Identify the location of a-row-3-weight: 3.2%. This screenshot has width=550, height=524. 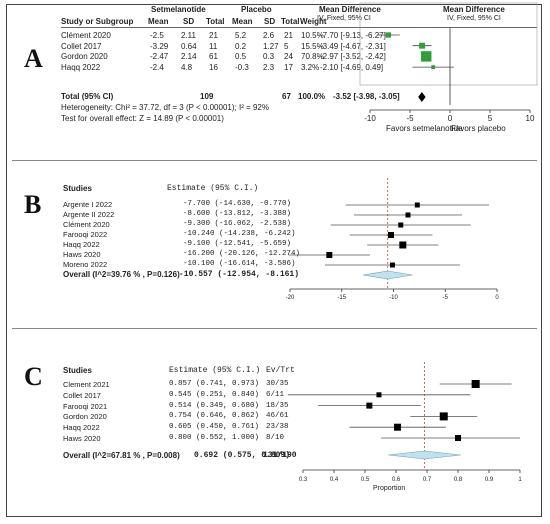
(310, 68).